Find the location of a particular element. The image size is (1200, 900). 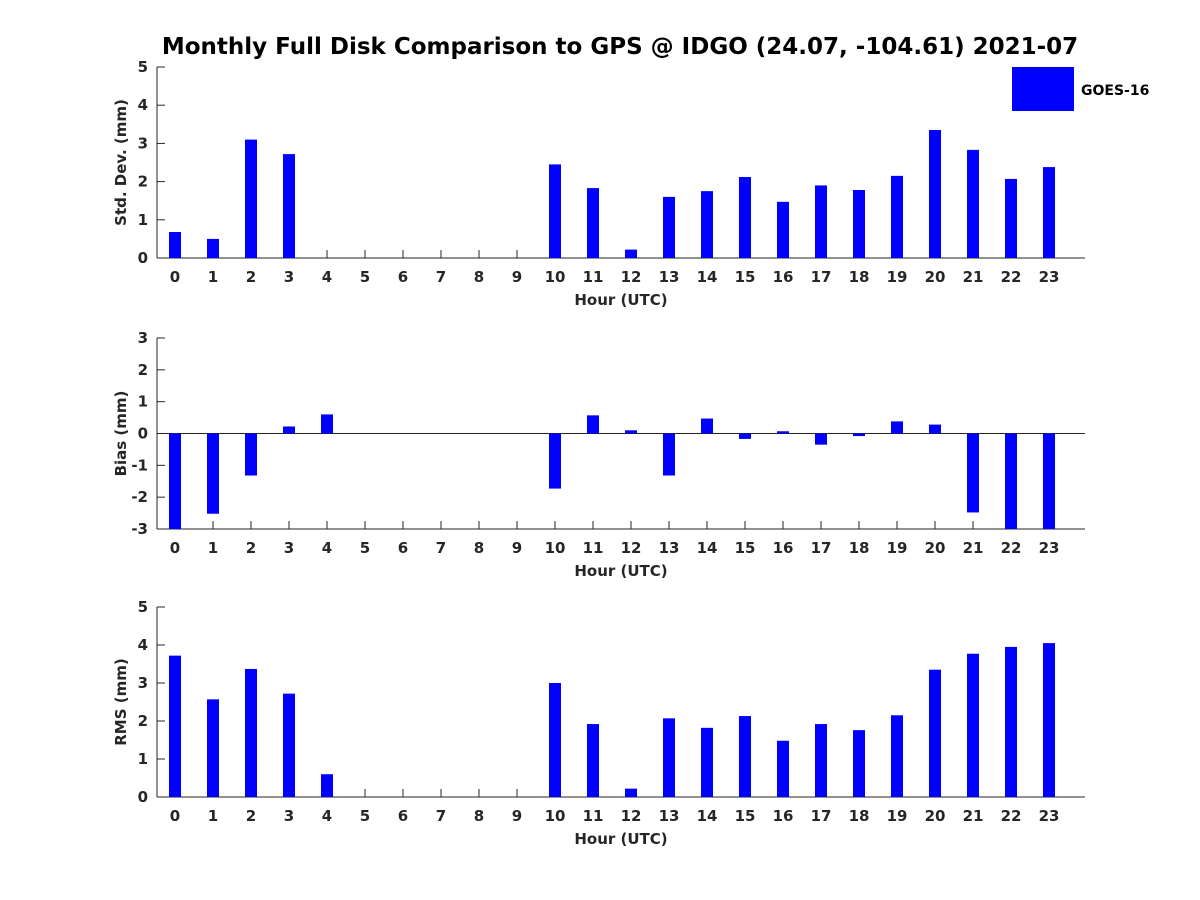

rms-x-tick-label: 2 is located at coordinates (251, 816).